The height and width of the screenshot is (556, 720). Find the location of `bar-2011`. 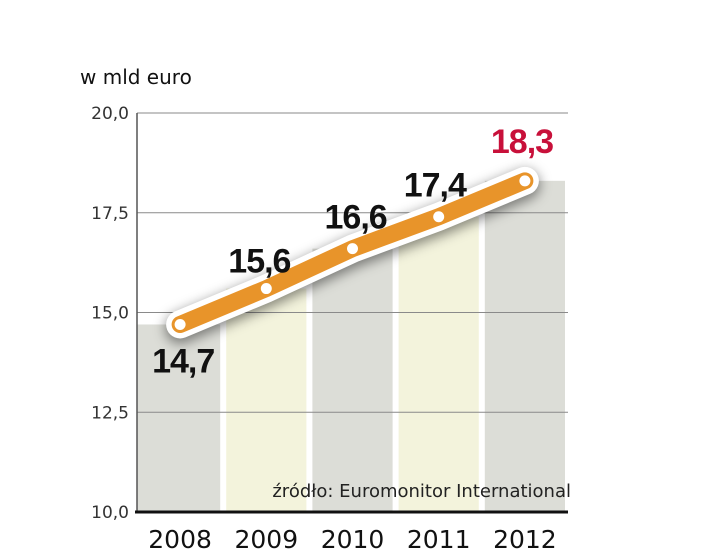

bar-2011 is located at coordinates (438, 364).